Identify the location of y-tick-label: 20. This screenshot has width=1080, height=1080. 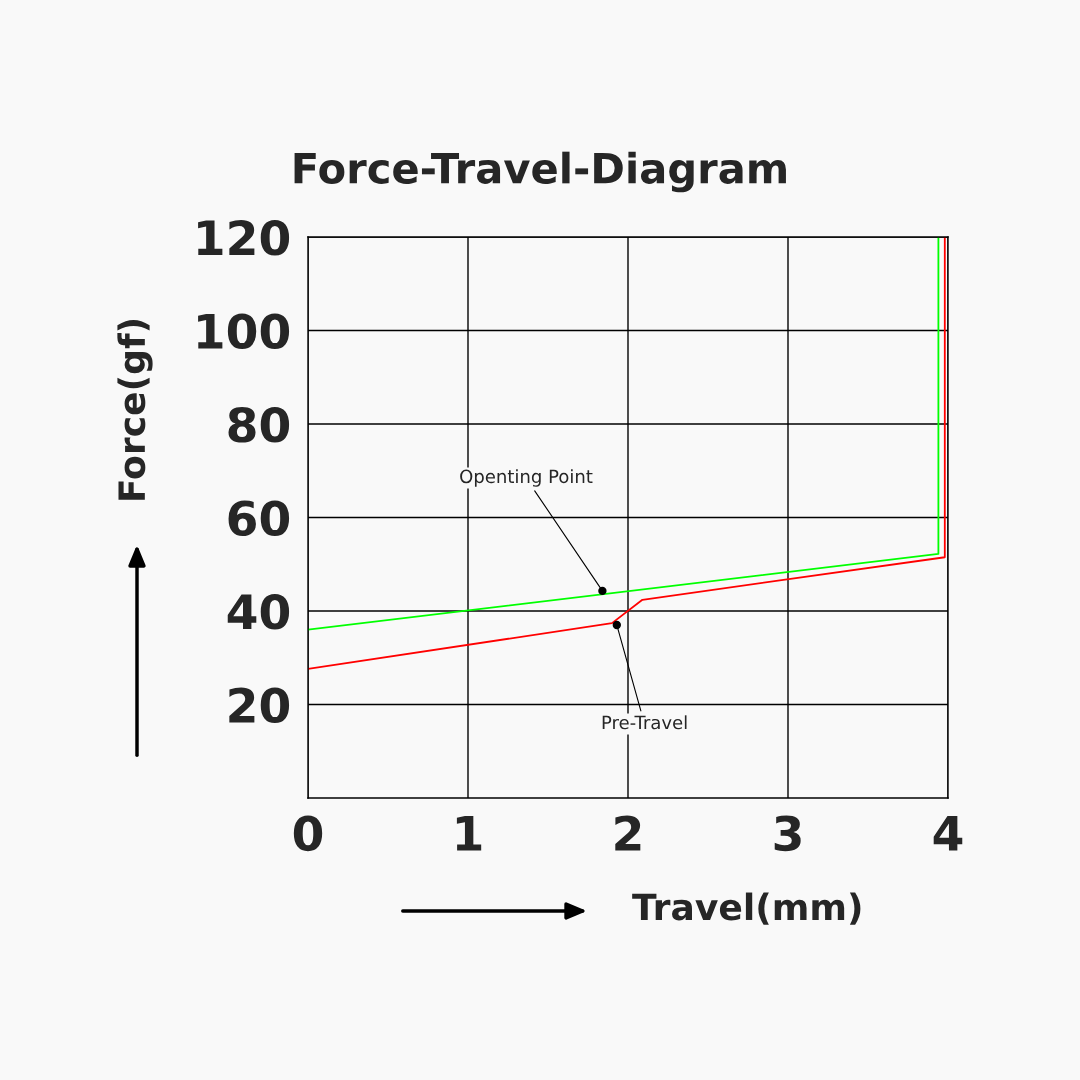
(259, 705).